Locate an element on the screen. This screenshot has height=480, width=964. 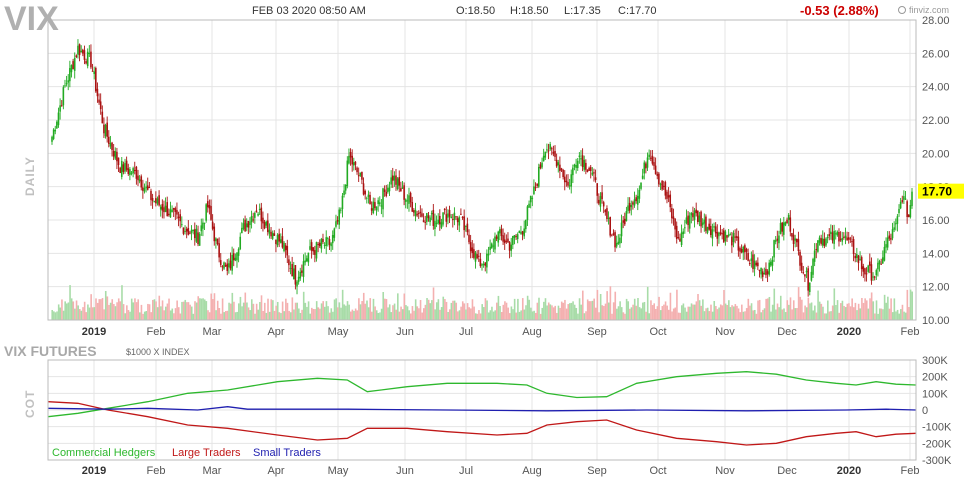
cot-tick-label: 0 is located at coordinates (925, 411).